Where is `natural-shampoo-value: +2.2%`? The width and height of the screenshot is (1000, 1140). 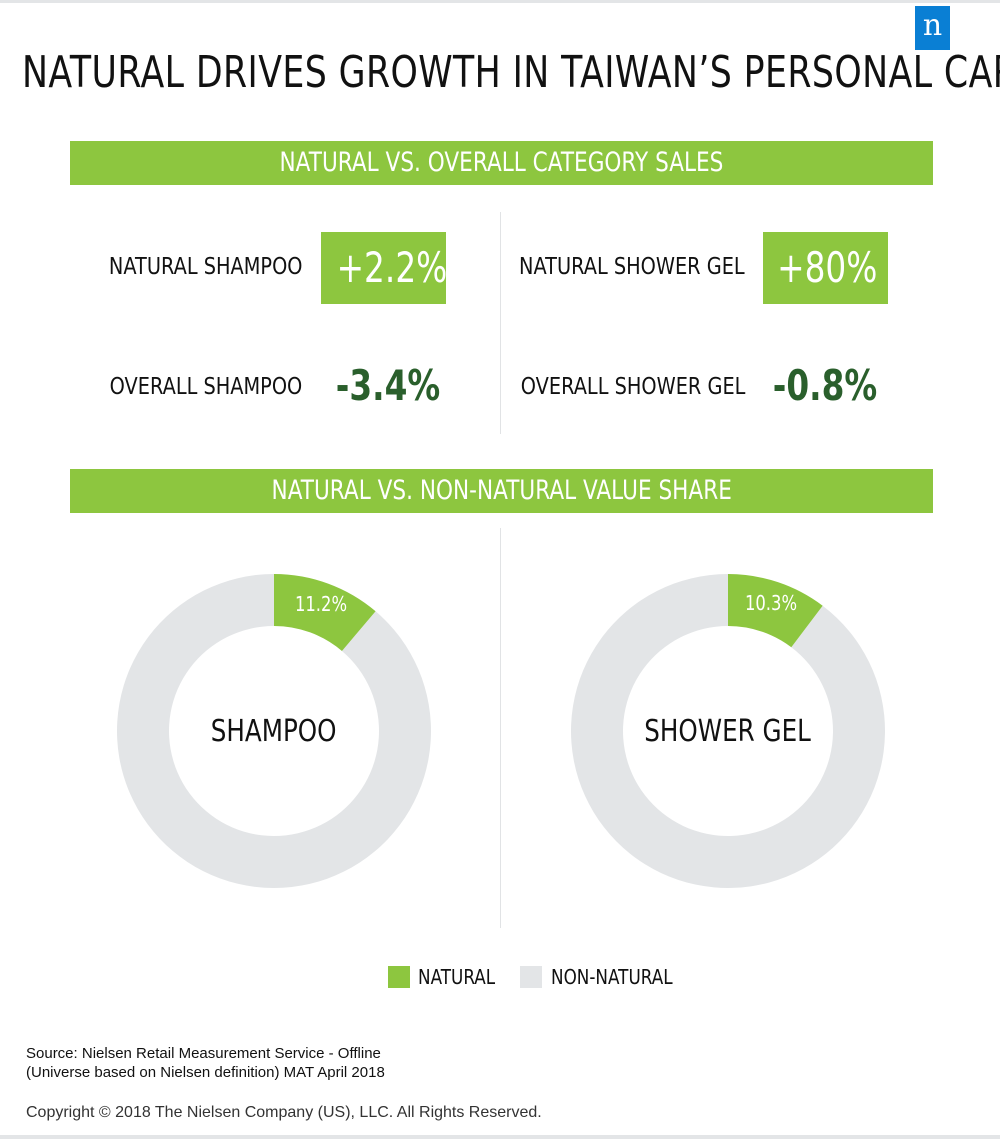
natural-shampoo-value: +2.2% is located at coordinates (384, 268).